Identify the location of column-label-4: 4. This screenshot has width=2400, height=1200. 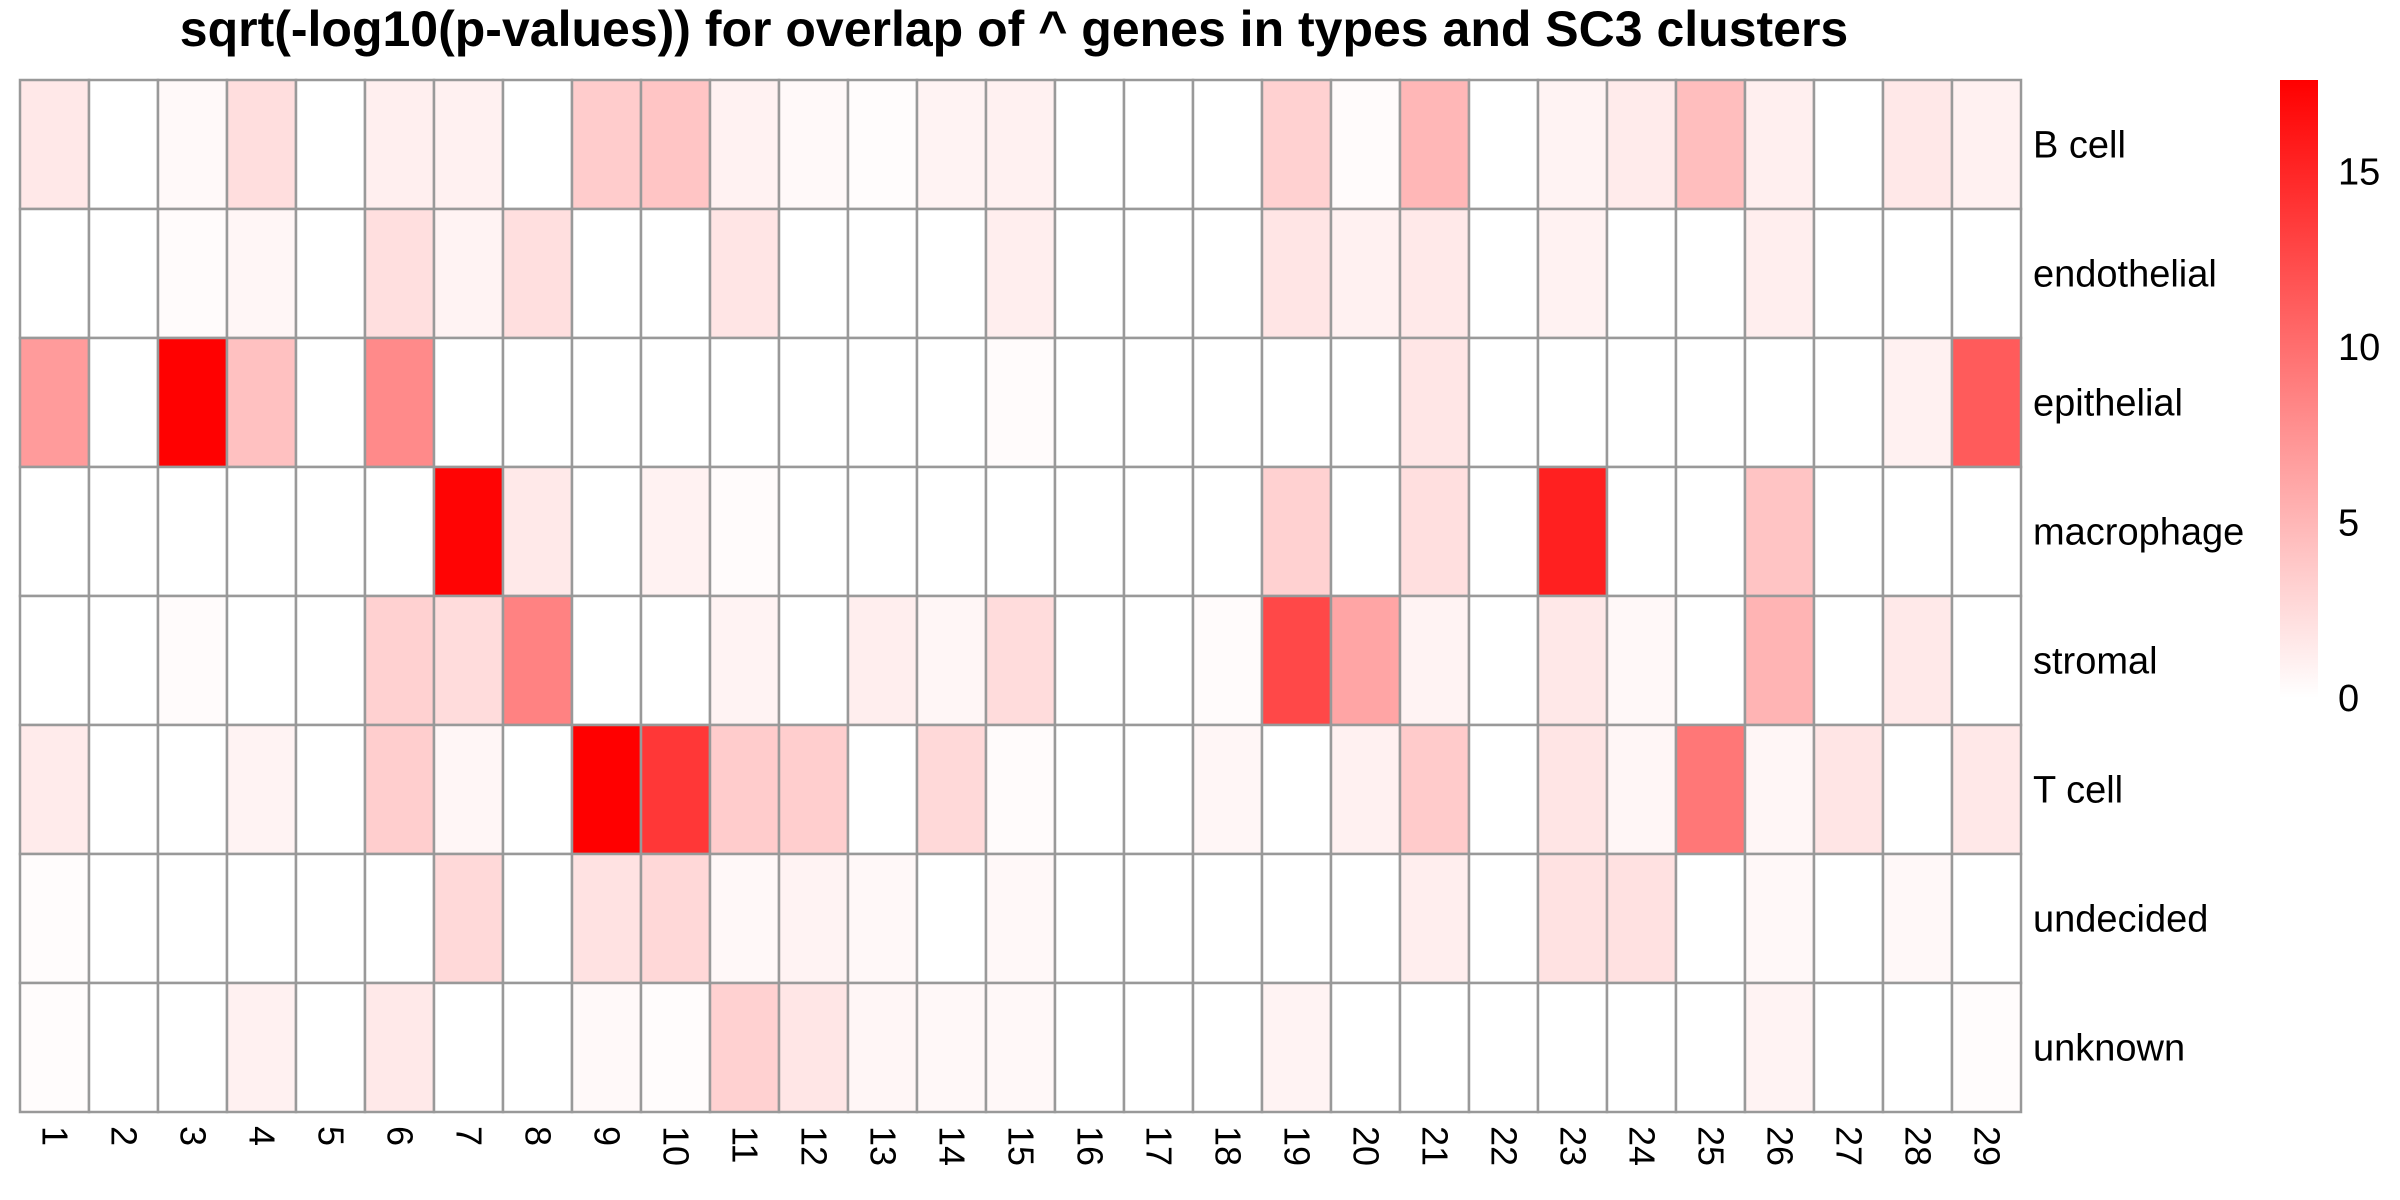
(262, 1136).